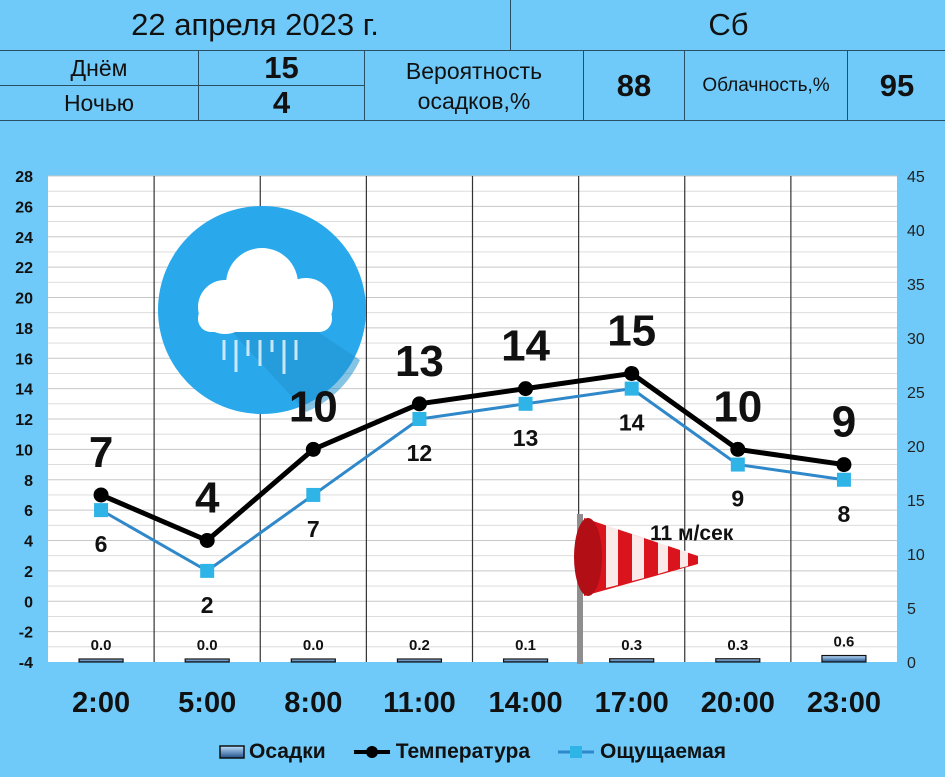  What do you see at coordinates (738, 703) in the screenshot?
I see `x-tick-label: 20:00` at bounding box center [738, 703].